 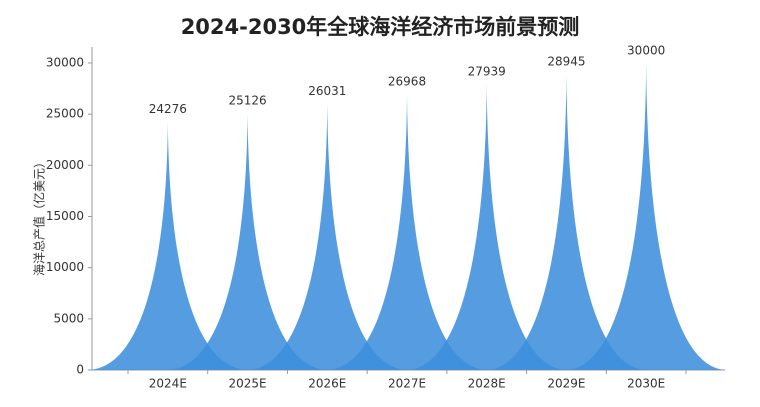 What do you see at coordinates (327, 384) in the screenshot?
I see `x-tick-label: 2026E` at bounding box center [327, 384].